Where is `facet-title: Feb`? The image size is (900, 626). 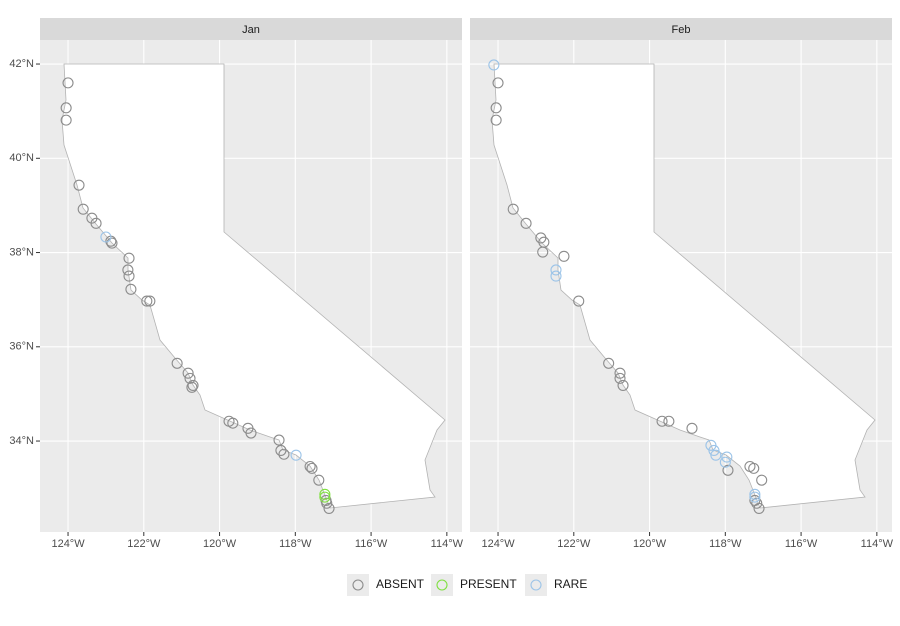 facet-title: Feb is located at coordinates (681, 30).